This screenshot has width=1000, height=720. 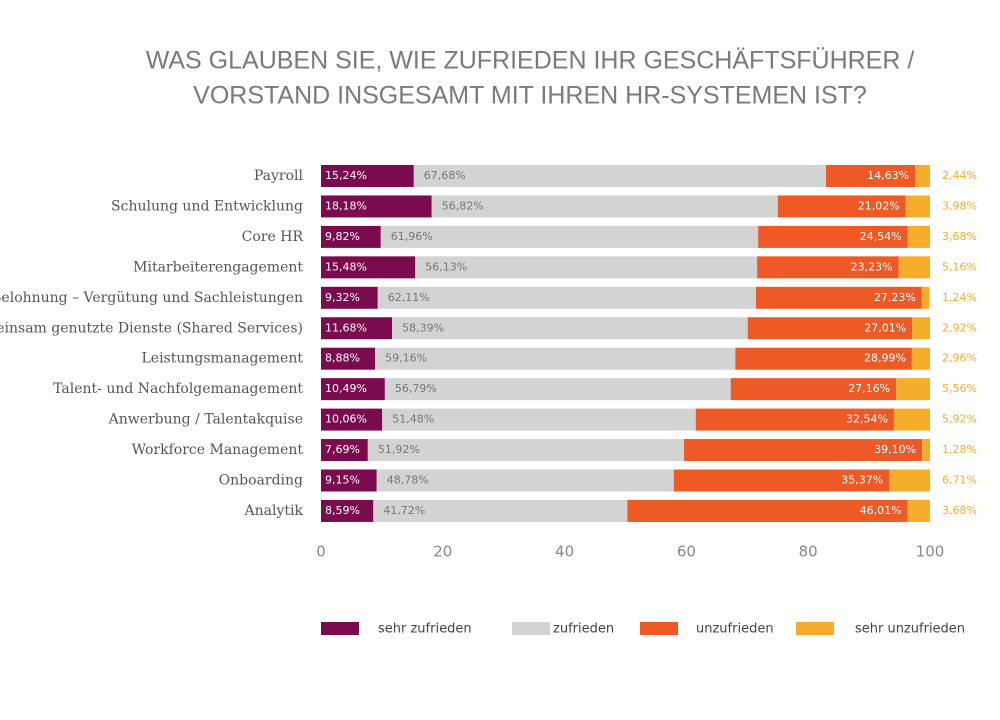 What do you see at coordinates (346, 205) in the screenshot?
I see `value-label: 18,18%` at bounding box center [346, 205].